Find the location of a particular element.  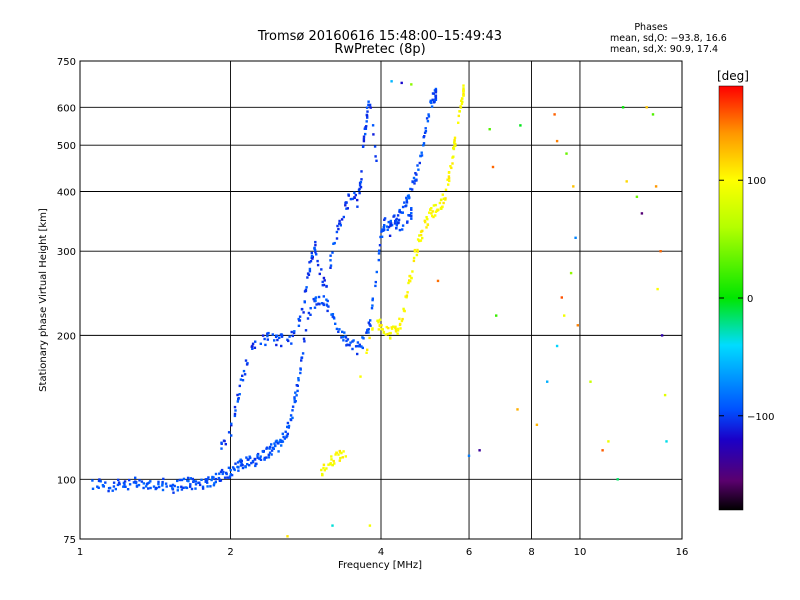

phase-stats-header: Phases is located at coordinates (650, 27).